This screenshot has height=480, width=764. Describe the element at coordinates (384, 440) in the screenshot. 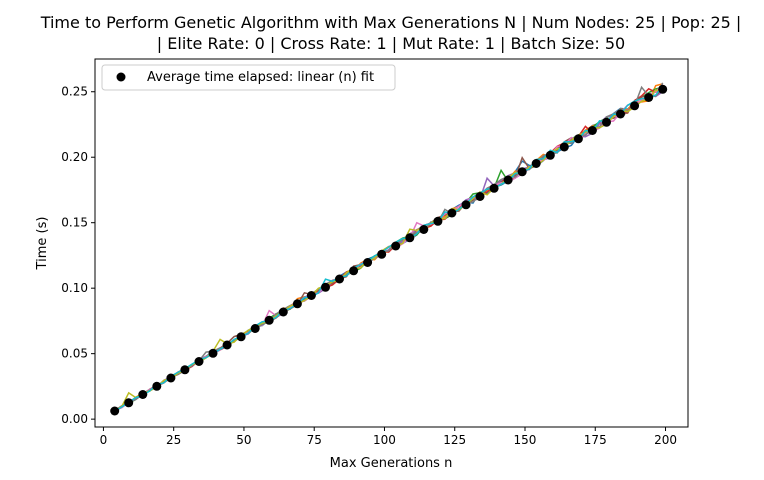

I see `x-tick-label: 100` at that location.